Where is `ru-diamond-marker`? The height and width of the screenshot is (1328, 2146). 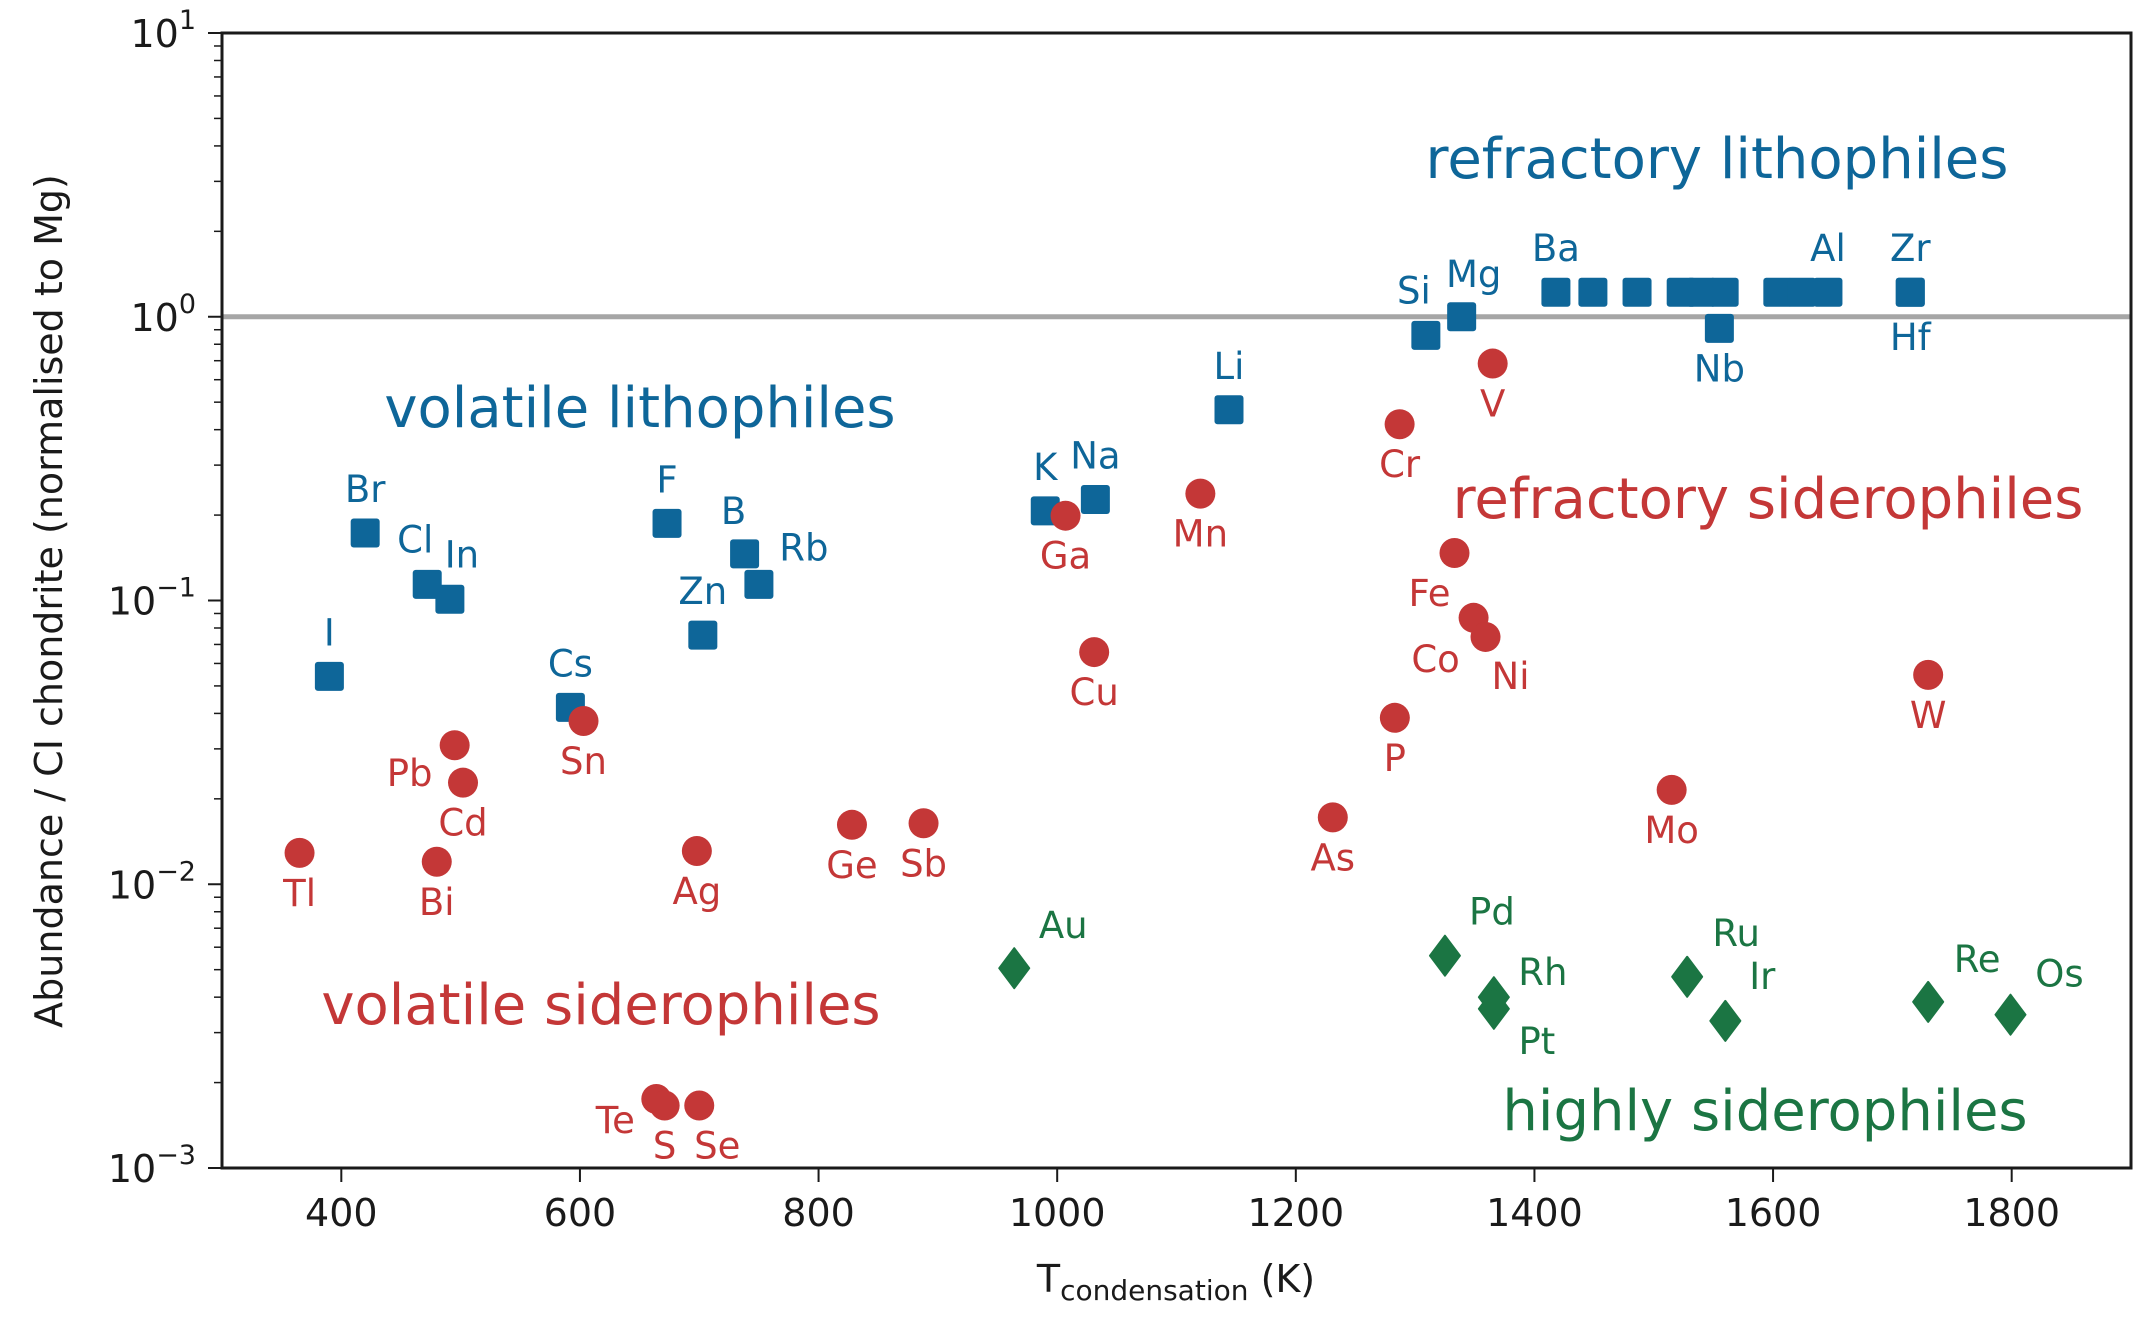 ru-diamond-marker is located at coordinates (1687, 976).